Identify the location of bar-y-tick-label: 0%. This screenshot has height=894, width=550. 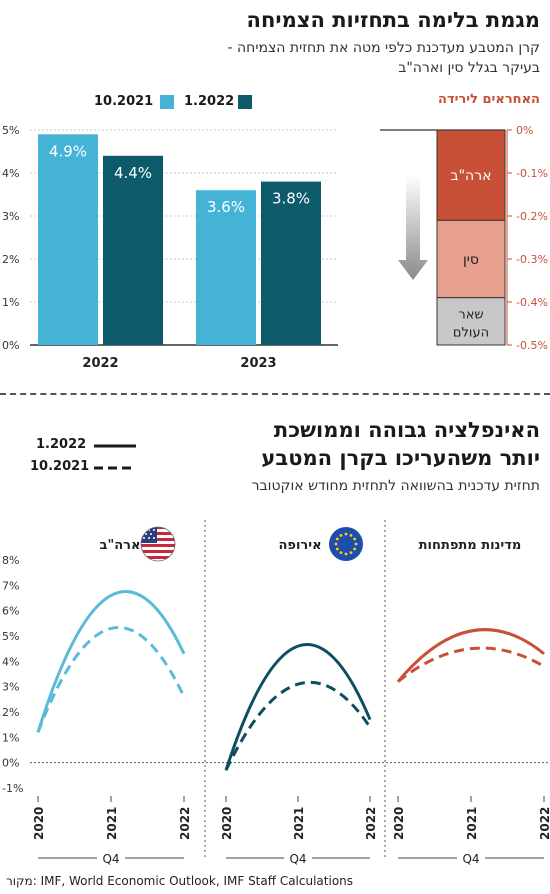
(10, 345).